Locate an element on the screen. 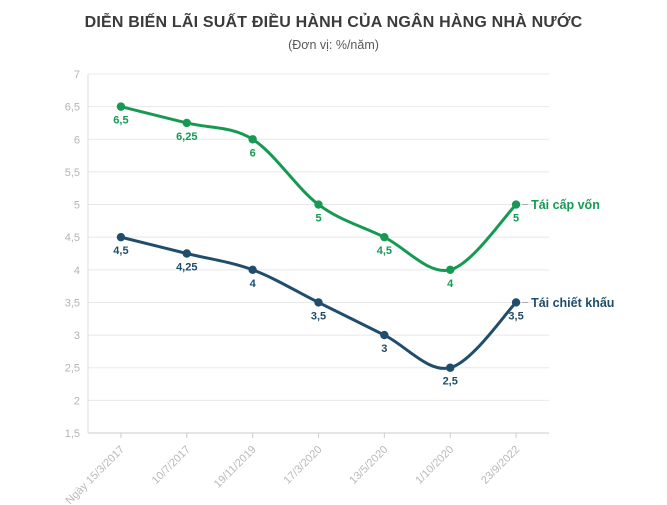 The width and height of the screenshot is (667, 505). y-axis-tick-label: 1,5 is located at coordinates (72, 434).